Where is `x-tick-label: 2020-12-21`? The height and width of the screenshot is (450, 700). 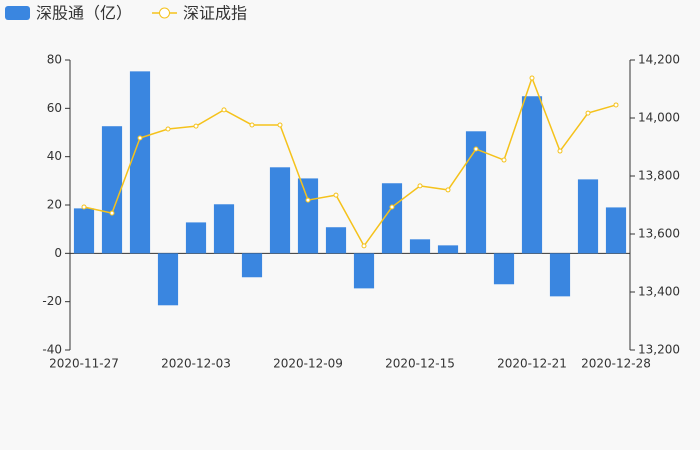
x-tick-label: 2020-12-21 is located at coordinates (532, 364).